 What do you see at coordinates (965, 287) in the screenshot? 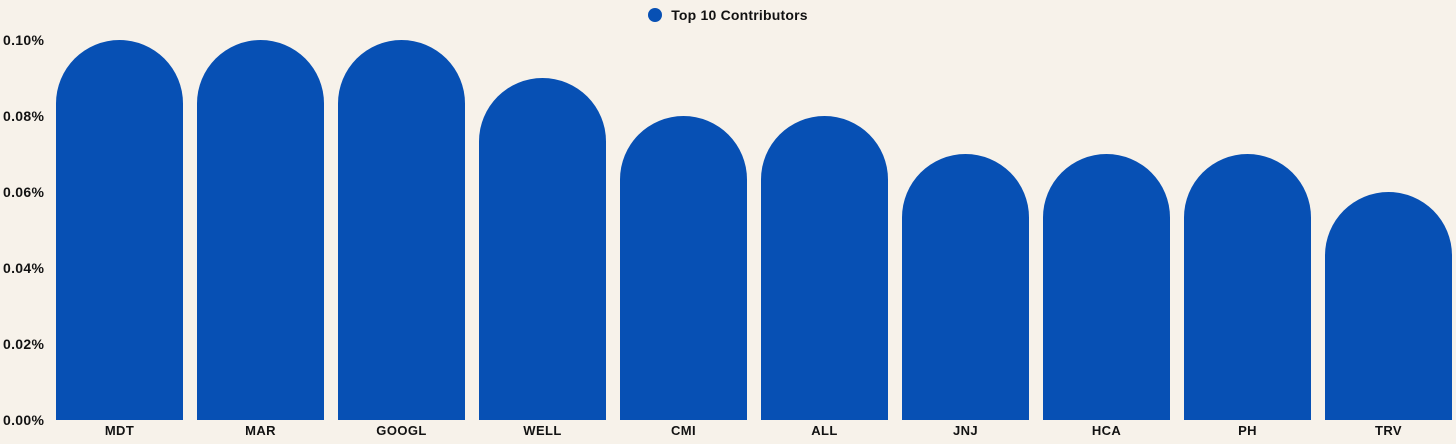
I see `bar-jnj` at bounding box center [965, 287].